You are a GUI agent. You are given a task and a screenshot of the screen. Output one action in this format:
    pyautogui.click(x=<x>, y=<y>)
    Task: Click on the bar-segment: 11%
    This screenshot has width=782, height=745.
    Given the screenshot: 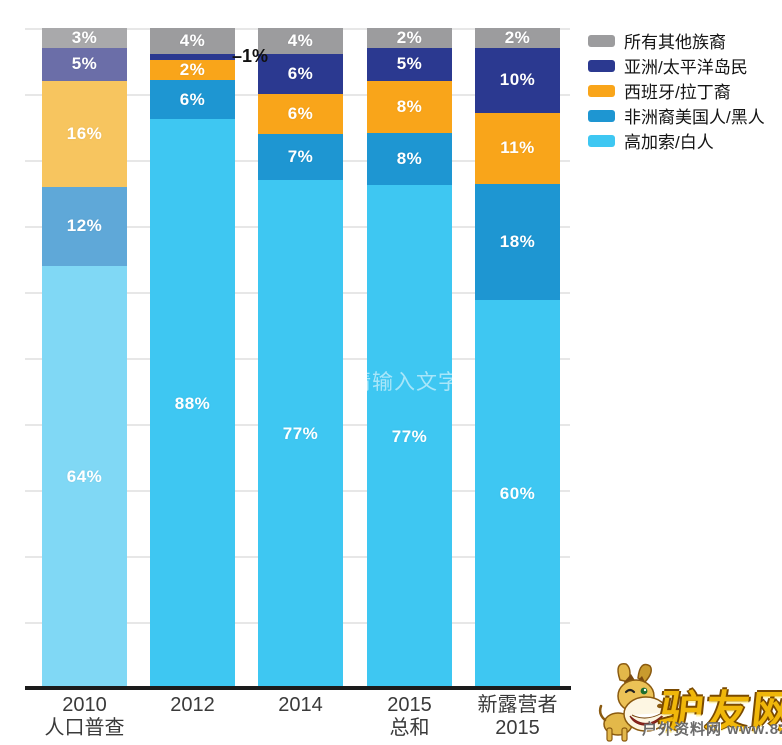 What is the action you would take?
    pyautogui.click(x=517, y=148)
    